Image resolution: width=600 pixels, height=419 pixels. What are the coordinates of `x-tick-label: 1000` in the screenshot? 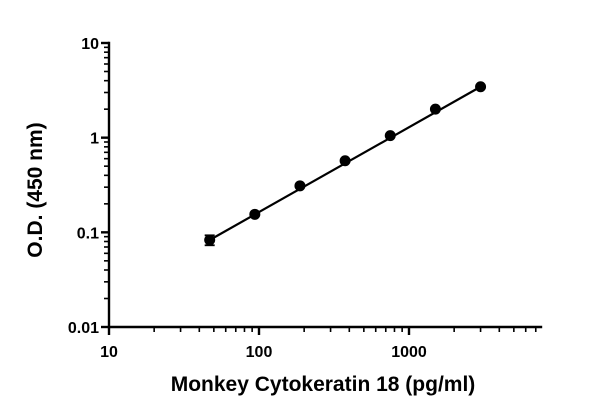 It's located at (409, 352).